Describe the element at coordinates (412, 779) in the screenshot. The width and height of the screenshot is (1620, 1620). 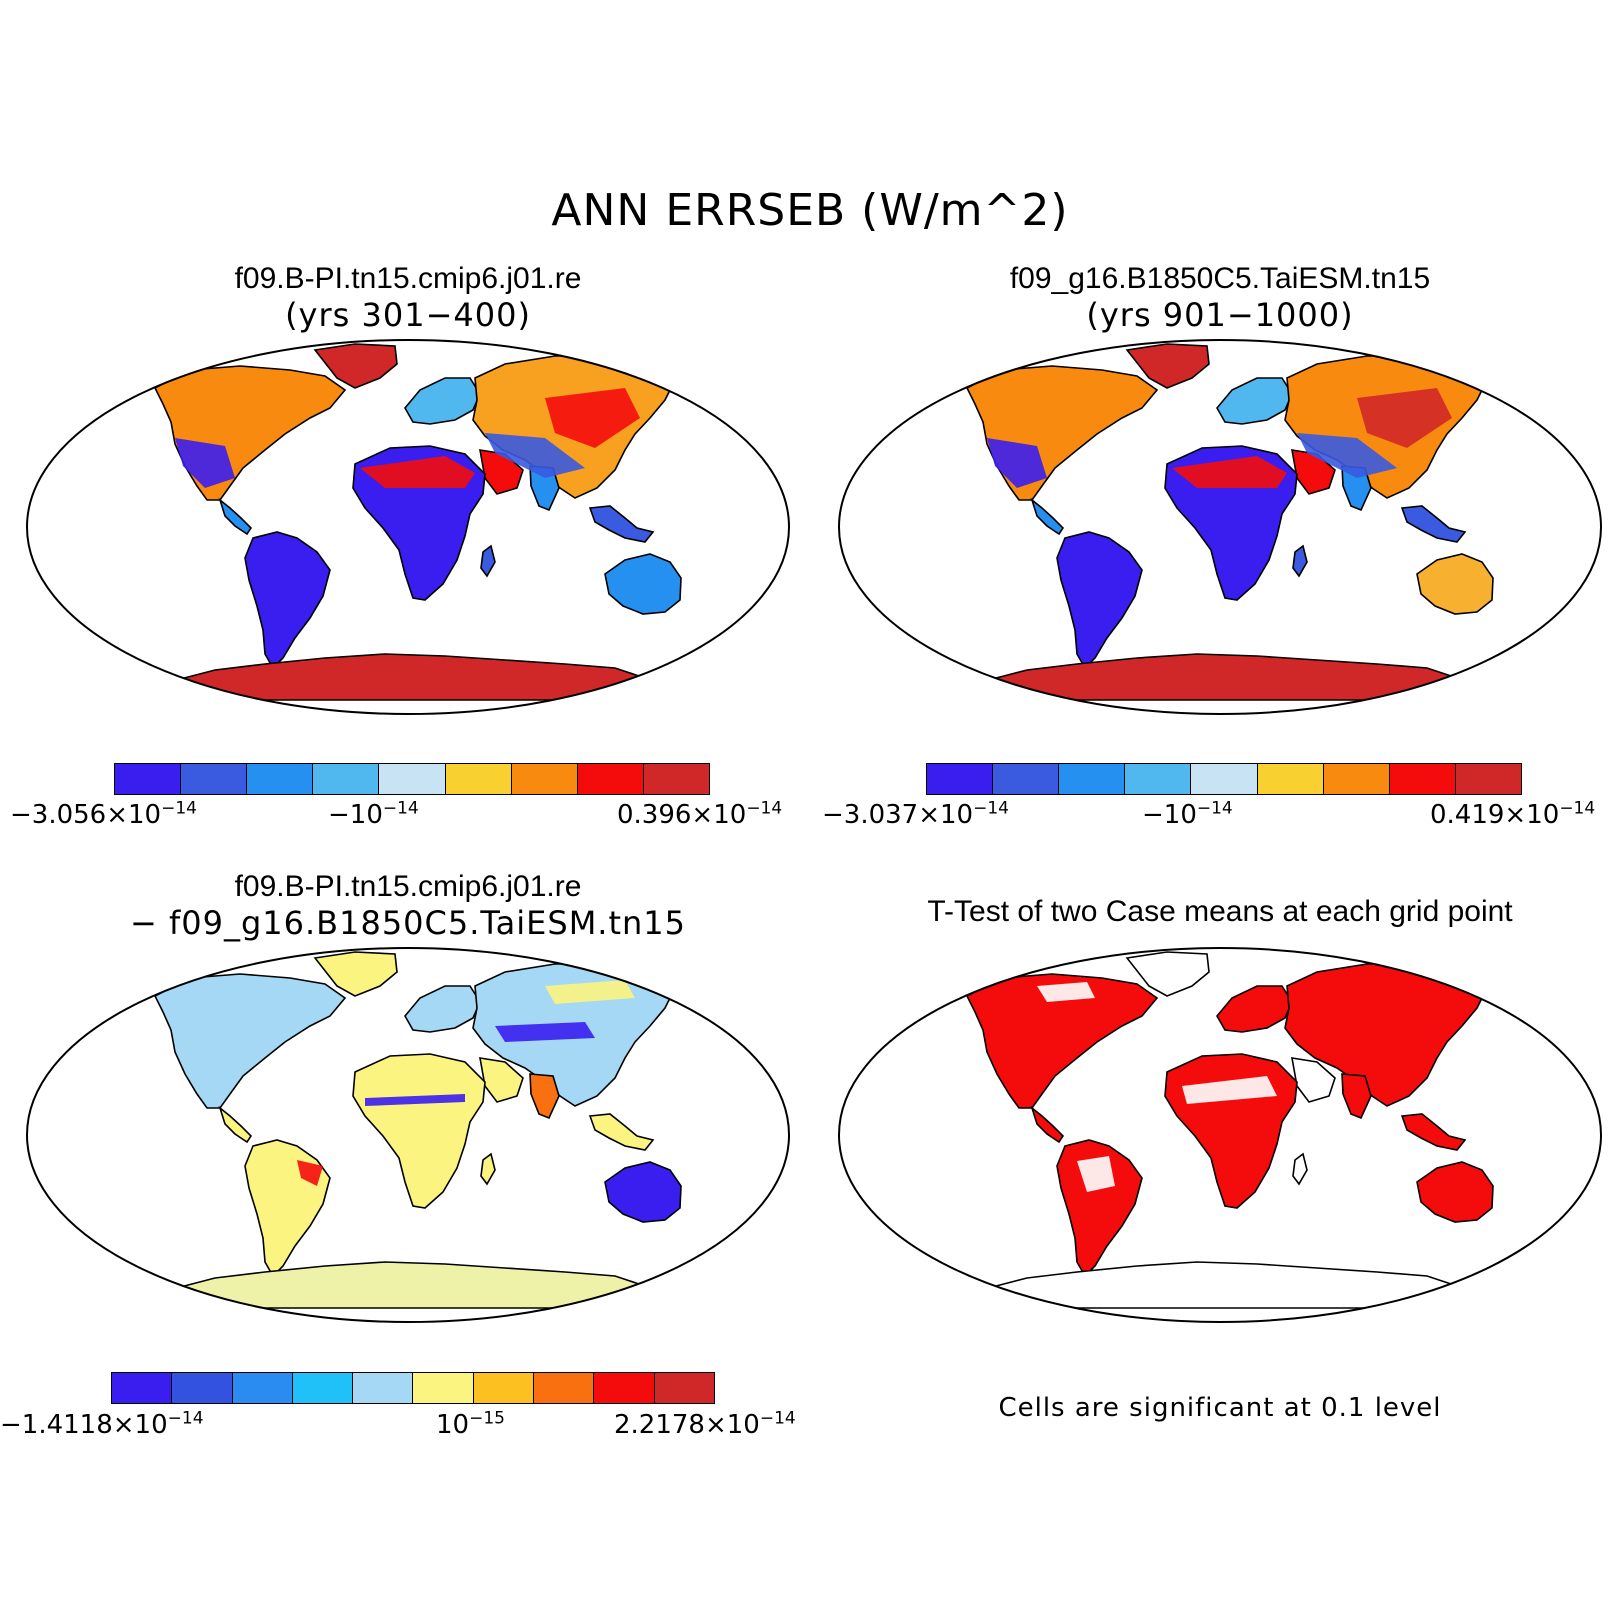
I see `colorbar-case1` at that location.